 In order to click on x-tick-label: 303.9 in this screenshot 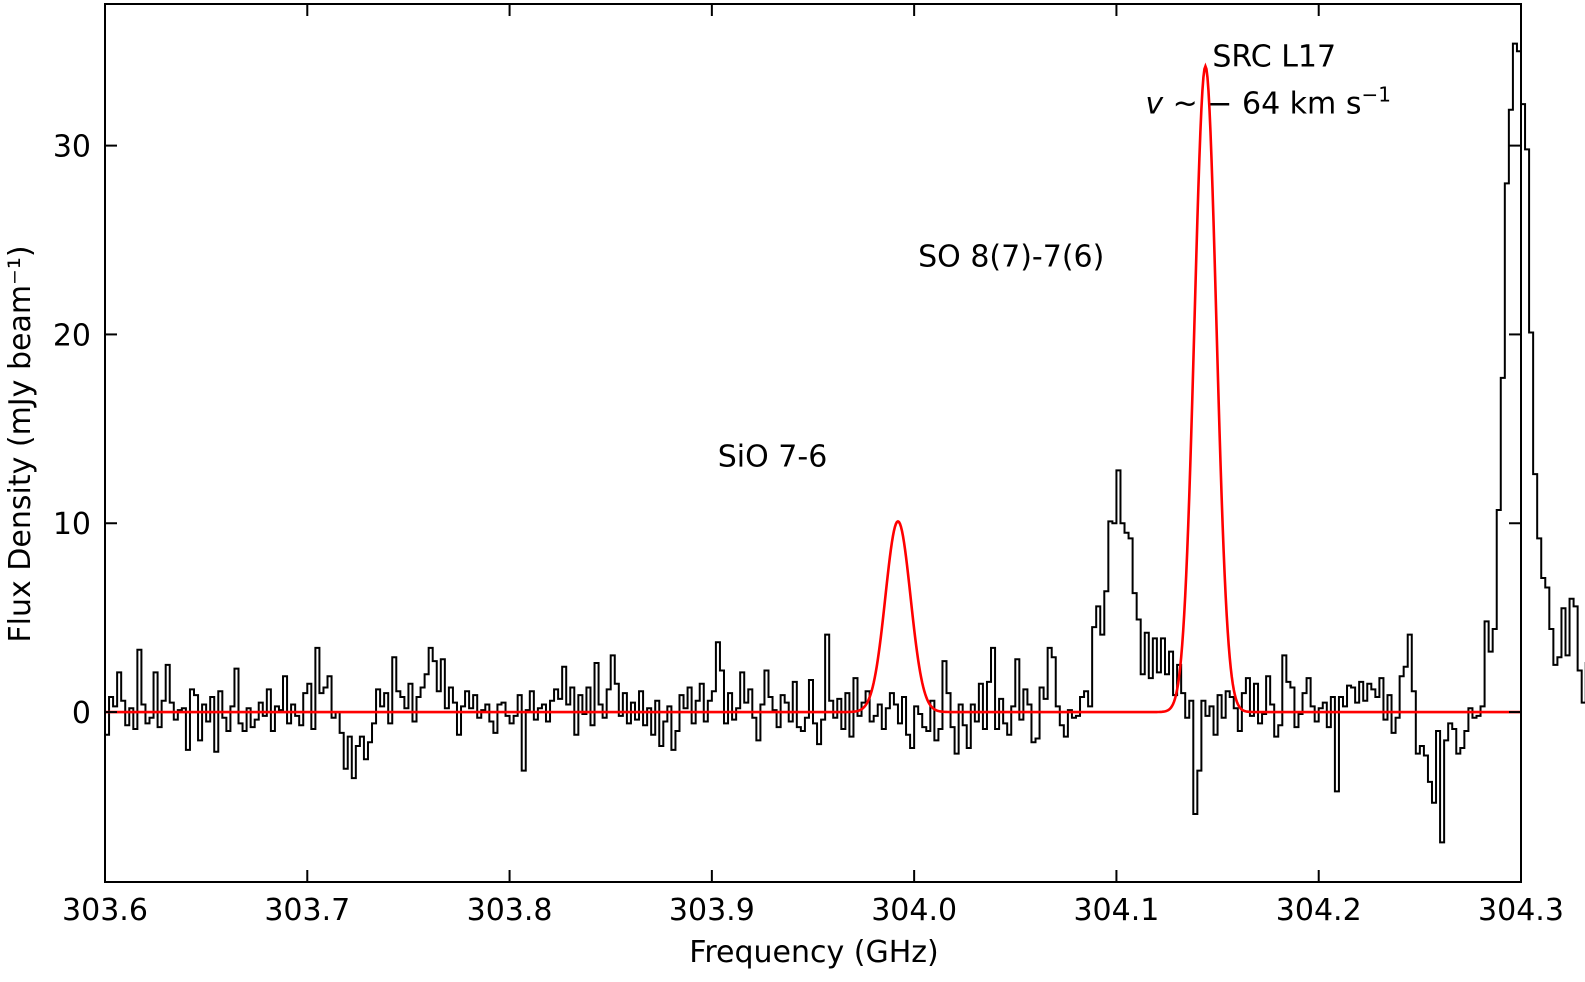, I will do `click(712, 910)`.